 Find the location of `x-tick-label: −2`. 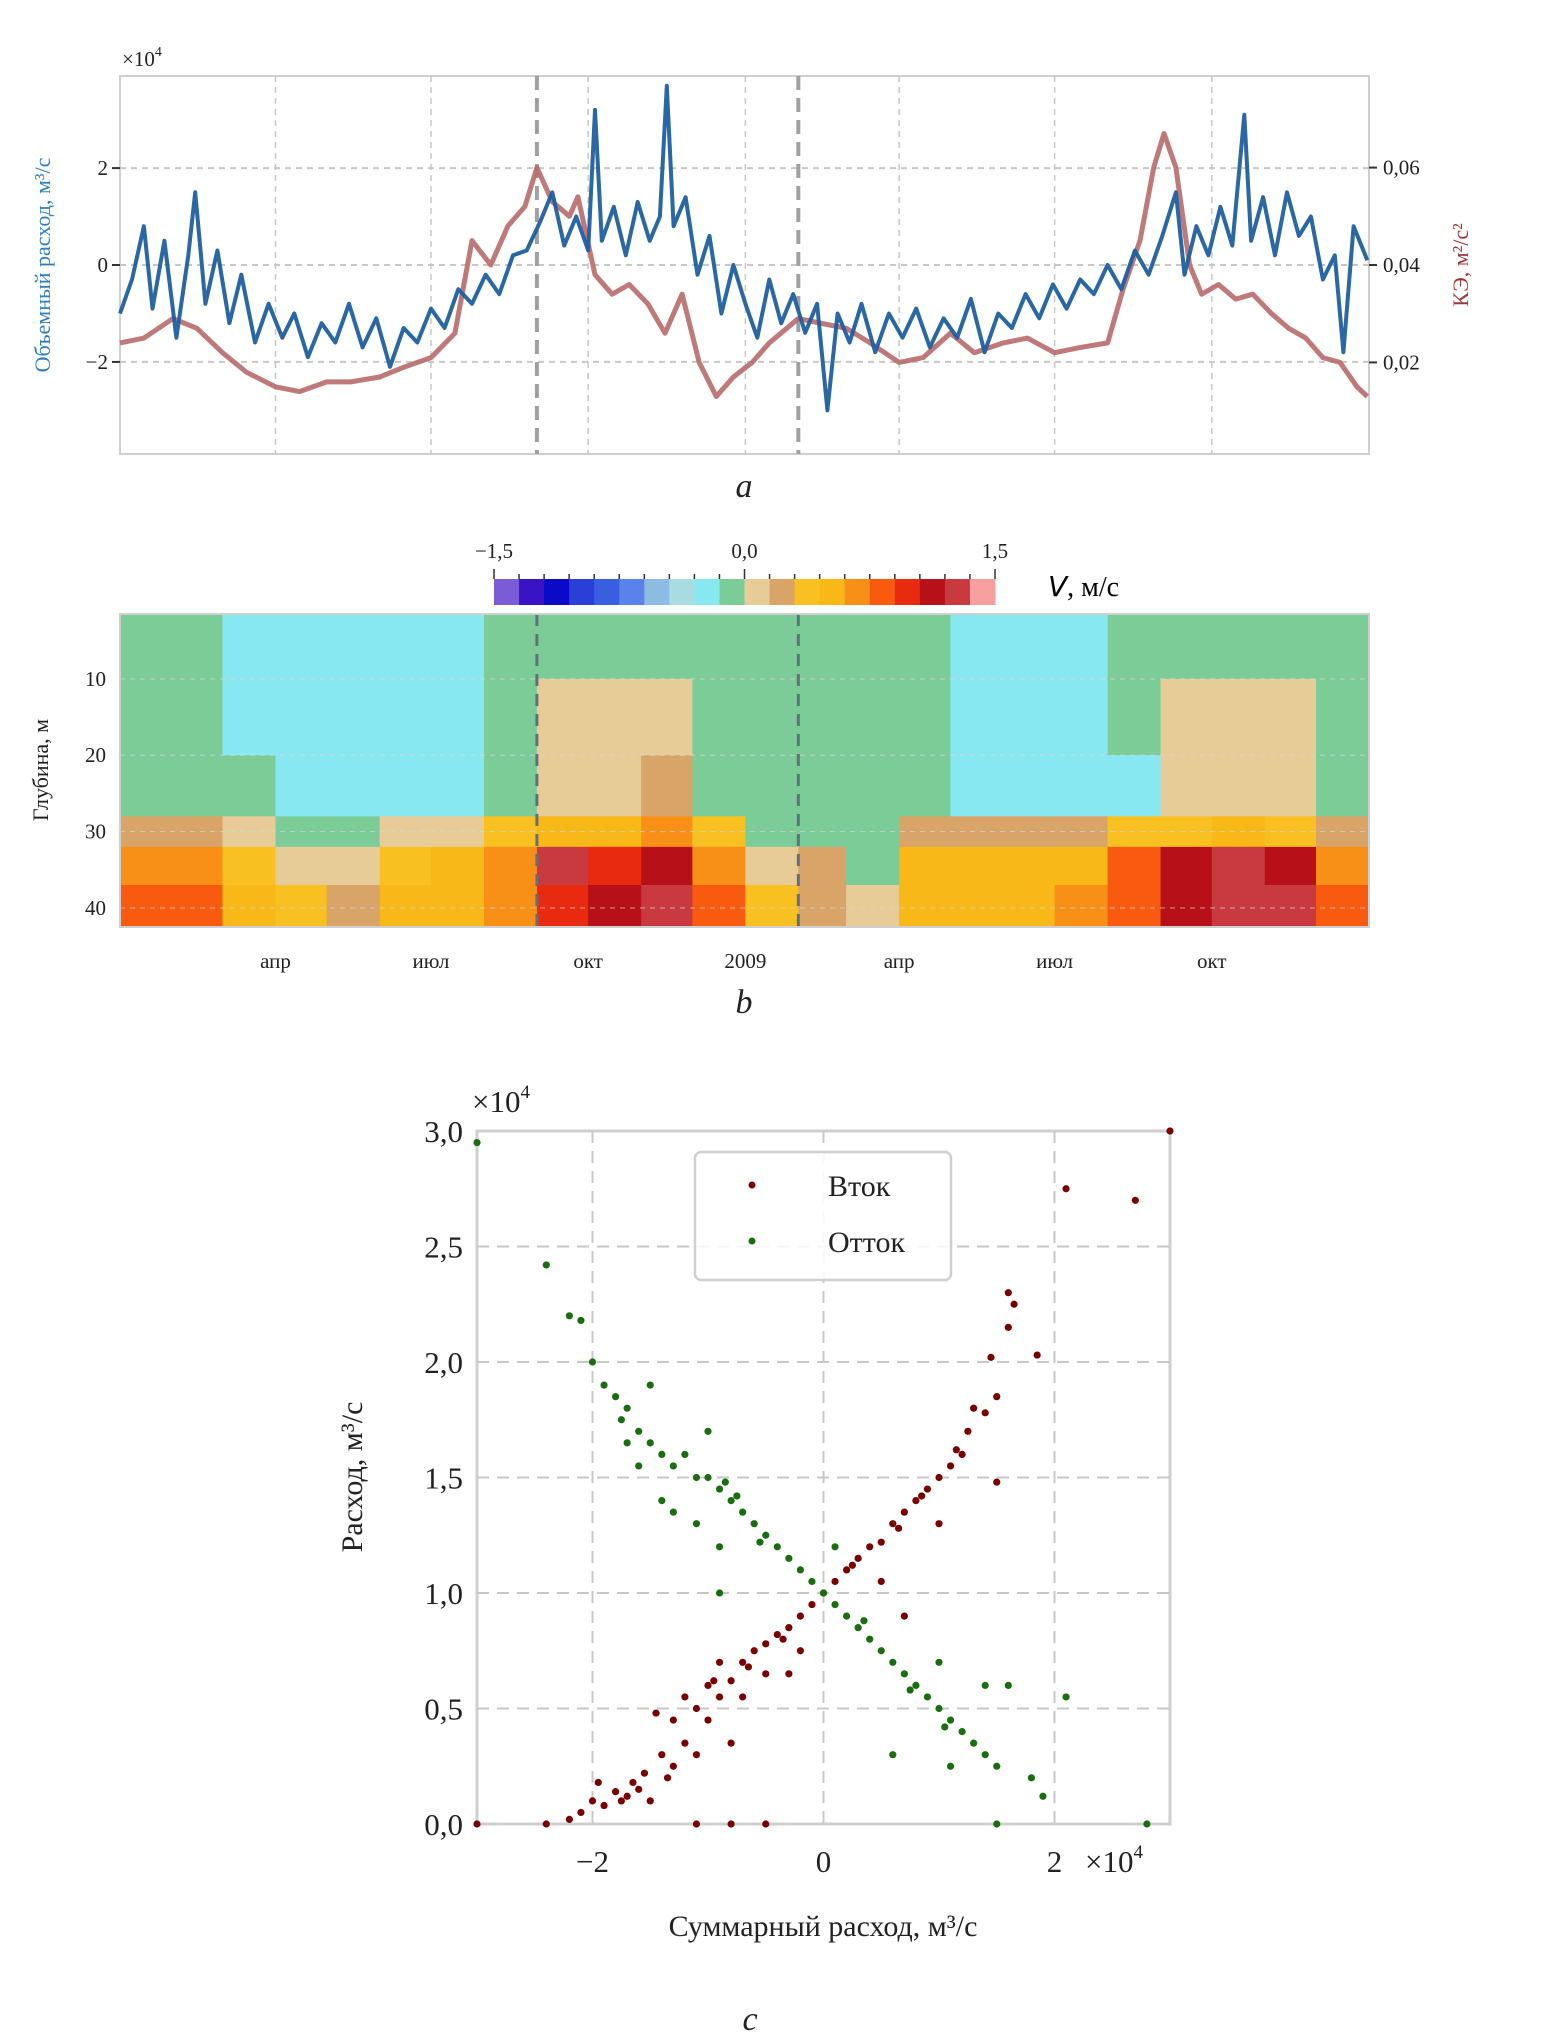

x-tick-label: −2 is located at coordinates (592, 1861).